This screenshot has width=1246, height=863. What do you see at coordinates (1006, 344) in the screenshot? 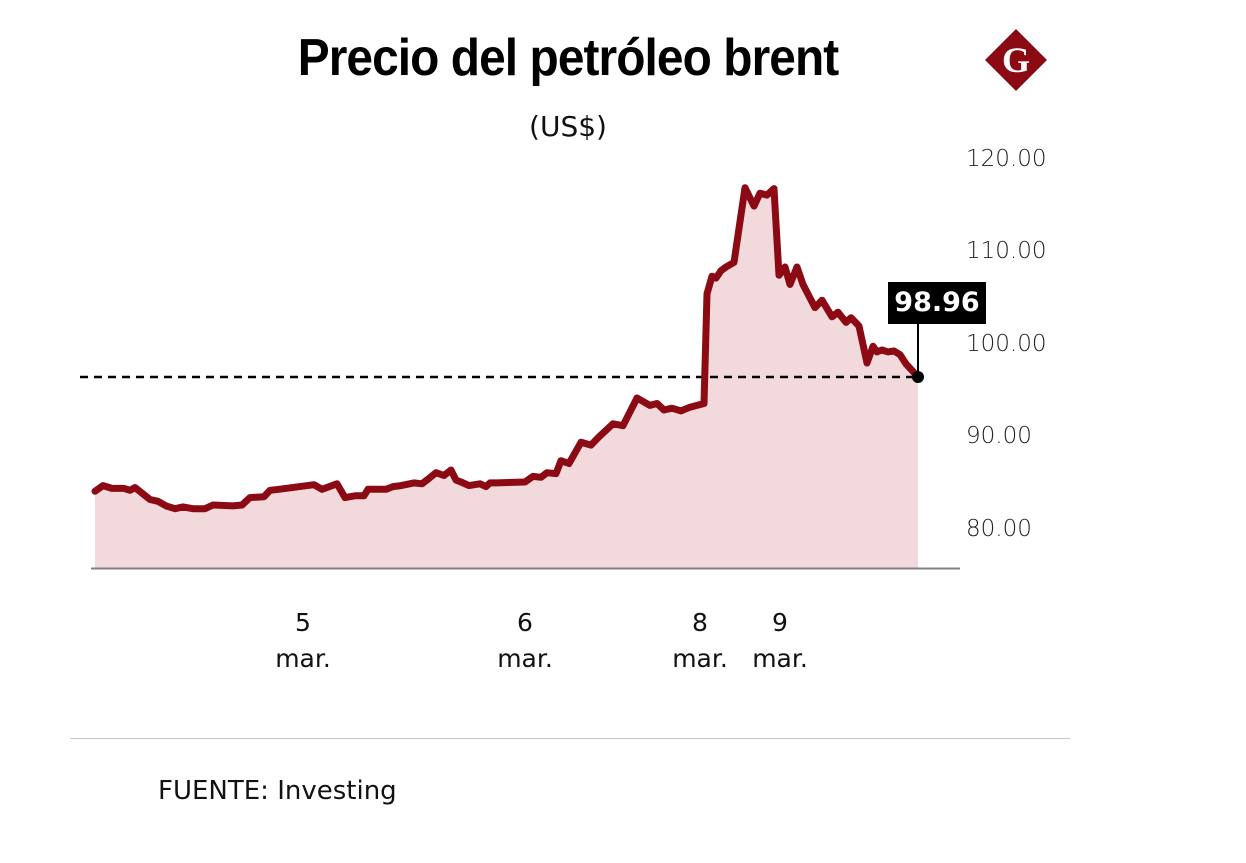
I see `y-tick-label: 100.00` at bounding box center [1006, 344].